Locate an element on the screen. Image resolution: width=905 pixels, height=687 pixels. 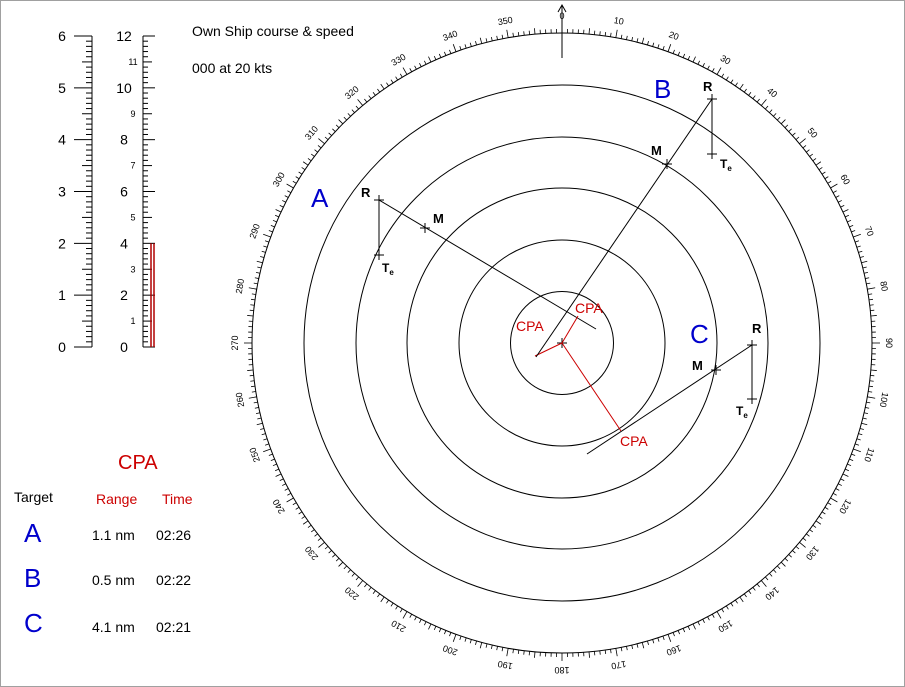
bearing-label: 100 is located at coordinates (884, 400).